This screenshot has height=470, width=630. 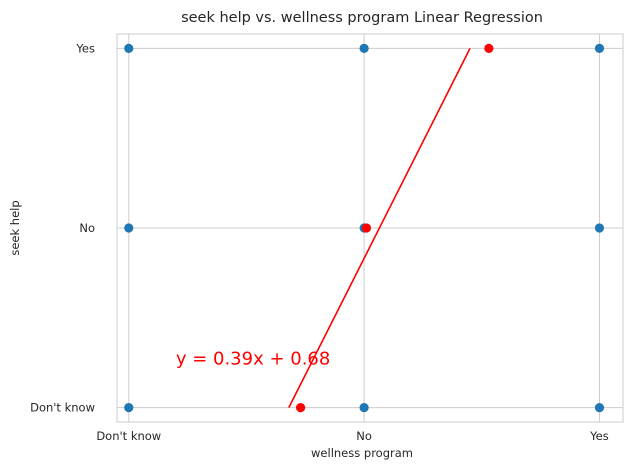 I want to click on y-tick-label: No, so click(x=87, y=228).